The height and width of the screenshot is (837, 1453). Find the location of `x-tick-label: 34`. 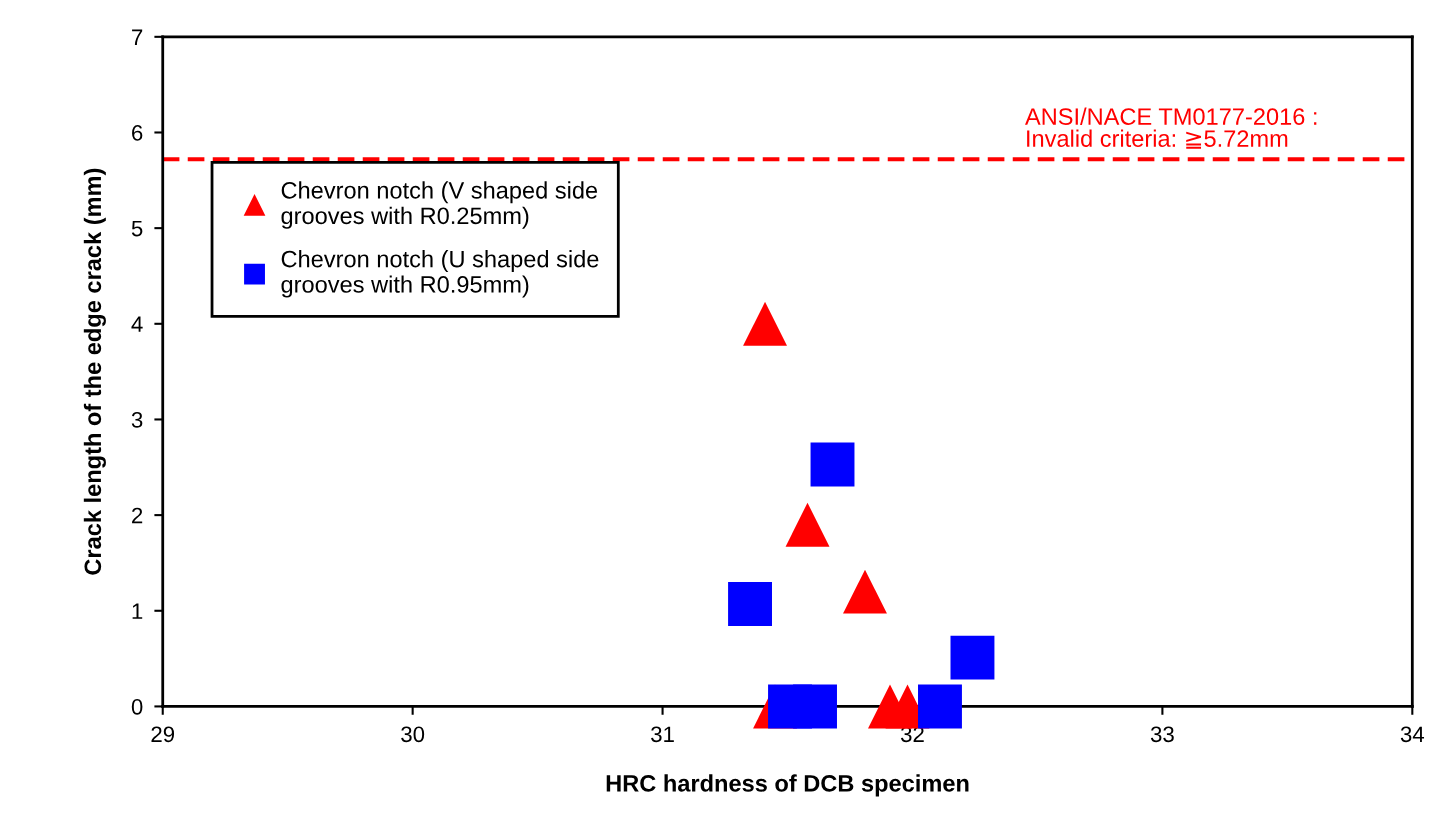

x-tick-label: 34 is located at coordinates (1412, 734).